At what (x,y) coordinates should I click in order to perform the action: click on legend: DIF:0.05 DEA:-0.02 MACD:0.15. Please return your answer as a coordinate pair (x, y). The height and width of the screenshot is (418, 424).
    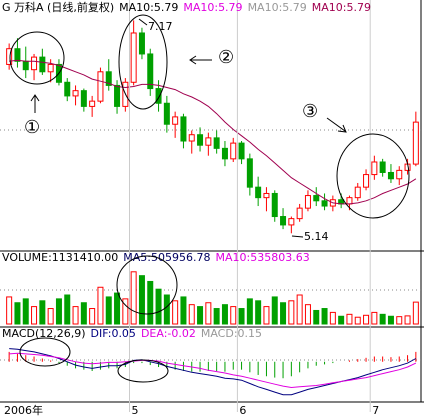
    Looking at the image, I should click on (176, 333).